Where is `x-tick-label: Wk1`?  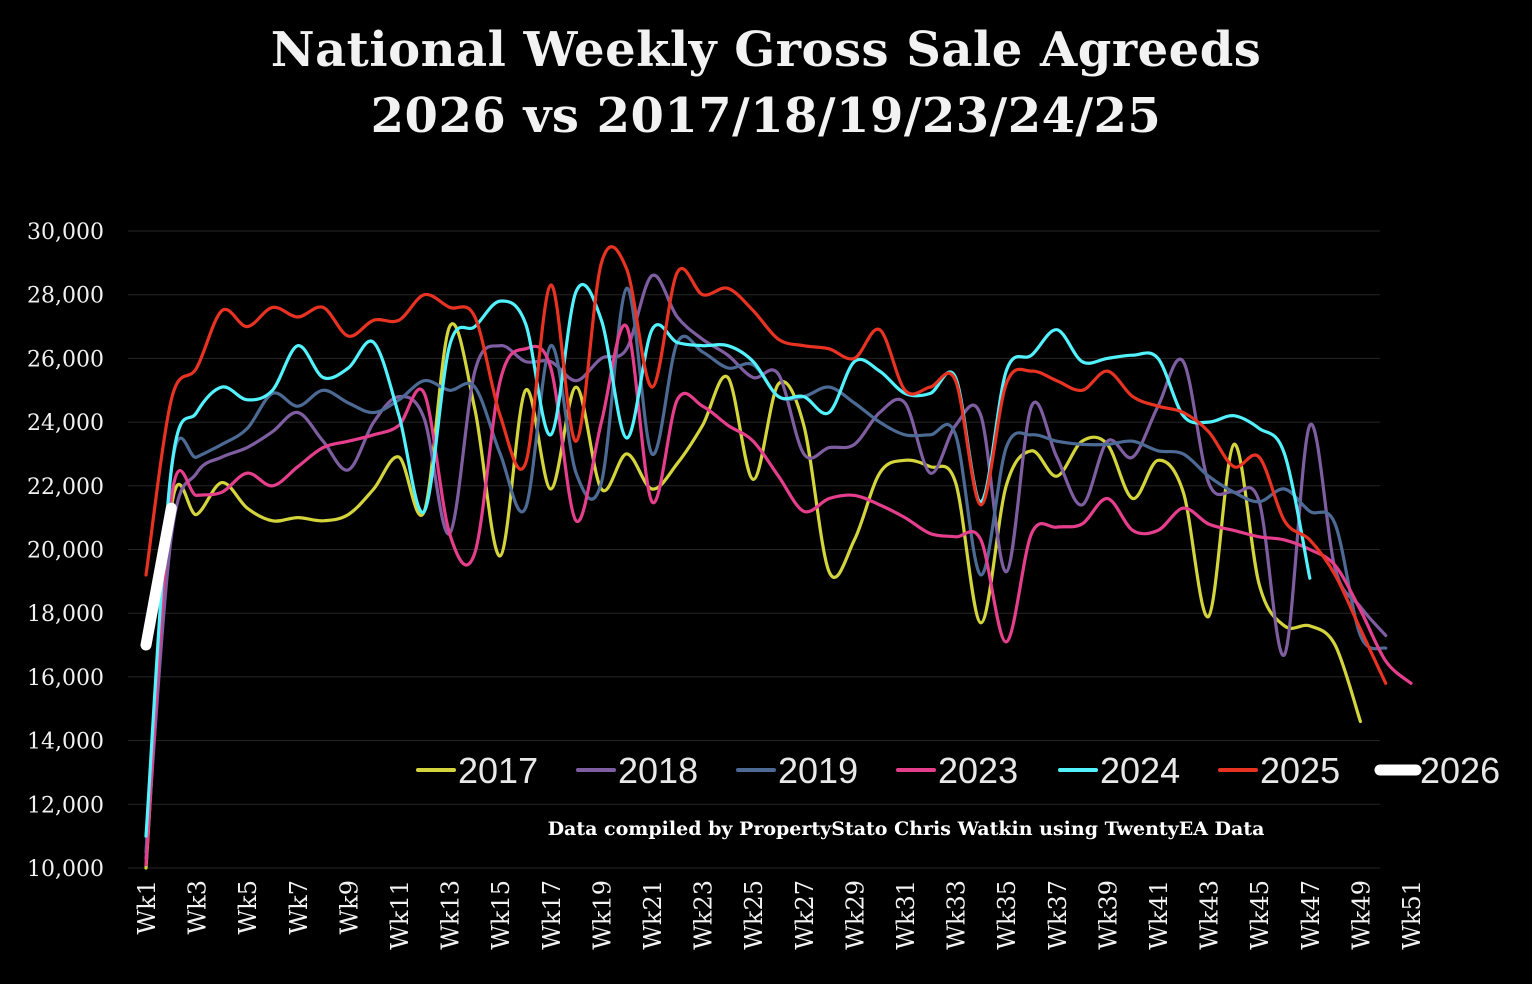
x-tick-label: Wk1 is located at coordinates (147, 907).